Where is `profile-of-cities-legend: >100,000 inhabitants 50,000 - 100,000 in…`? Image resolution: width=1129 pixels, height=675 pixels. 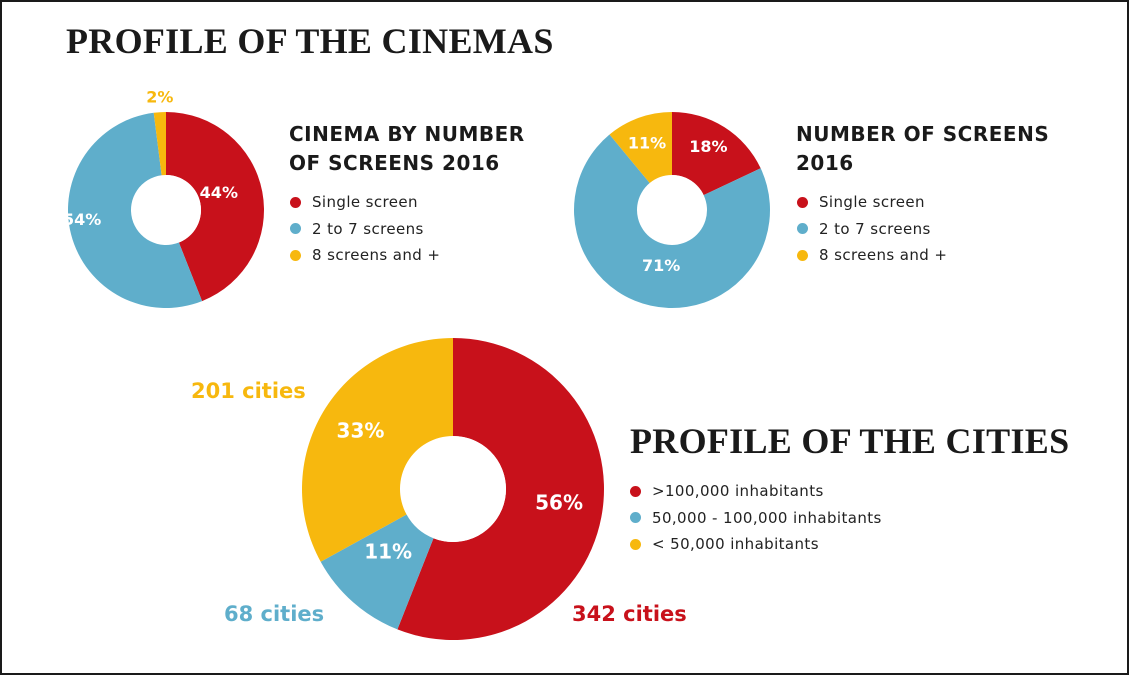 profile-of-cities-legend: >100,000 inhabitants 50,000 - 100,000 in… is located at coordinates (756, 518).